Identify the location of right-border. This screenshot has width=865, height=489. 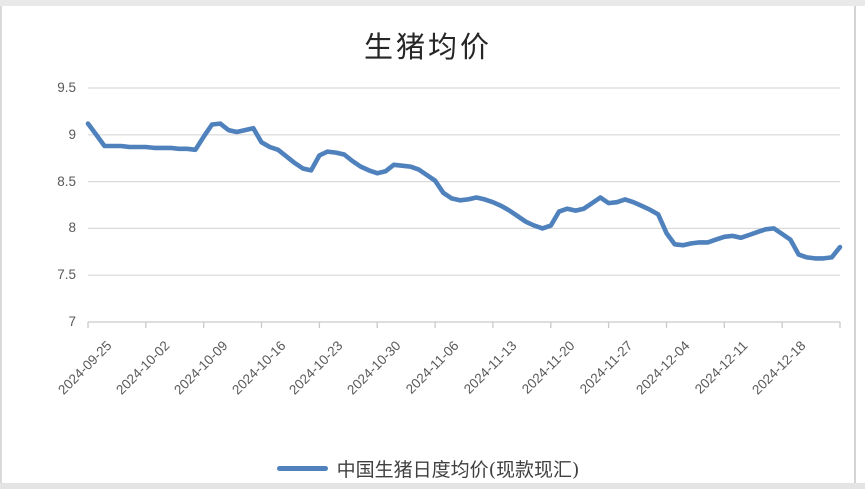
(855, 244).